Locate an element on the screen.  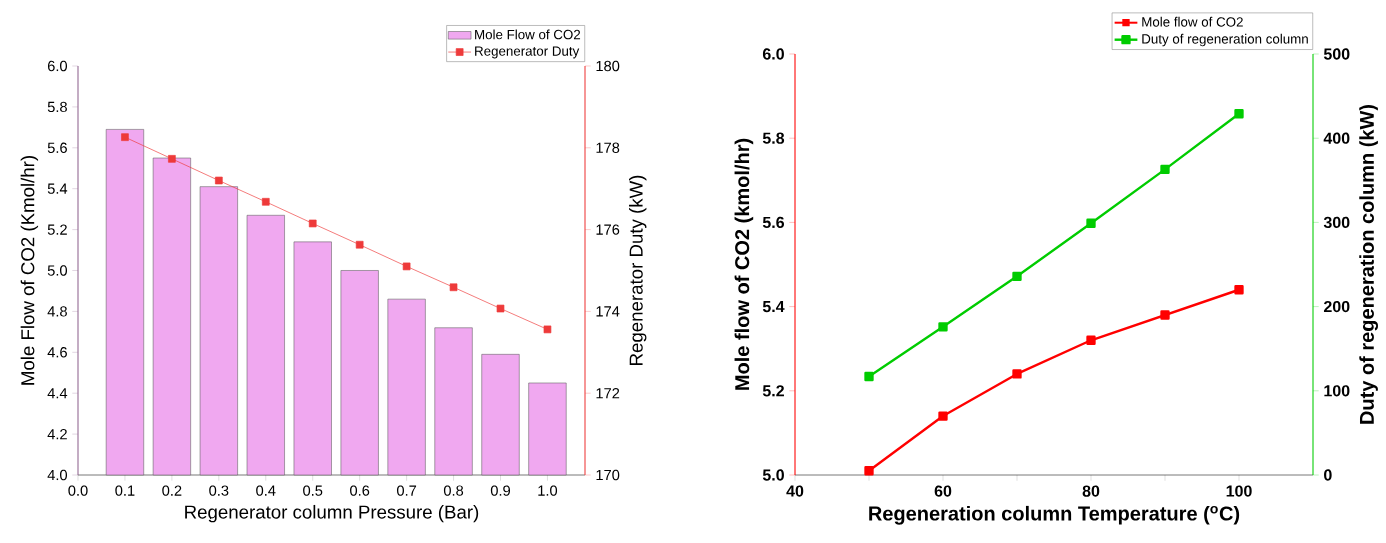
legend-label: Duty of regeneration column is located at coordinates (1225, 40).